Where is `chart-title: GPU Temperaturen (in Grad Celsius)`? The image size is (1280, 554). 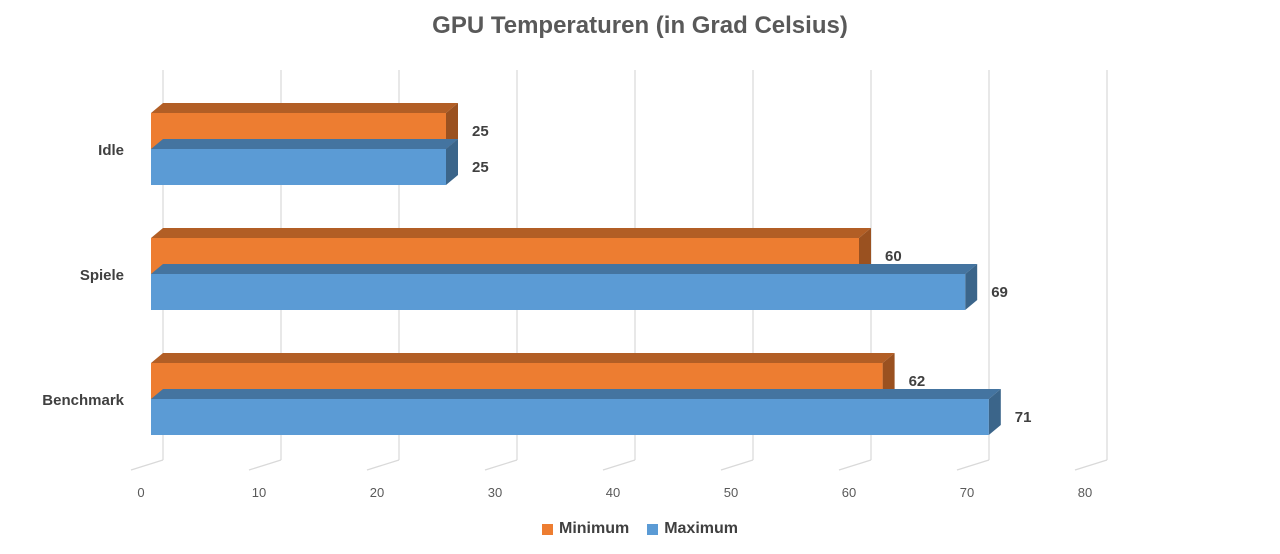
chart-title: GPU Temperaturen (in Grad Celsius) is located at coordinates (640, 25).